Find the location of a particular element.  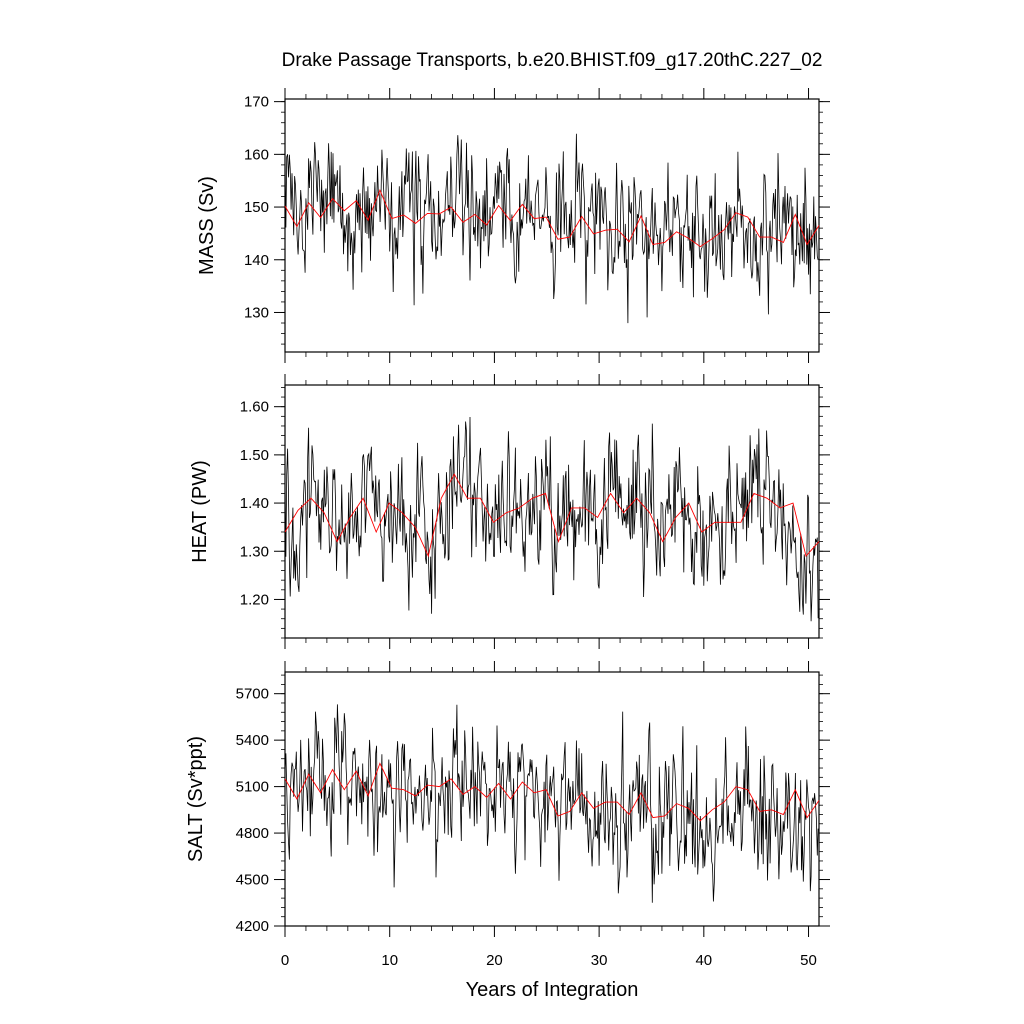

mass-monthly-series is located at coordinates (551, 228).